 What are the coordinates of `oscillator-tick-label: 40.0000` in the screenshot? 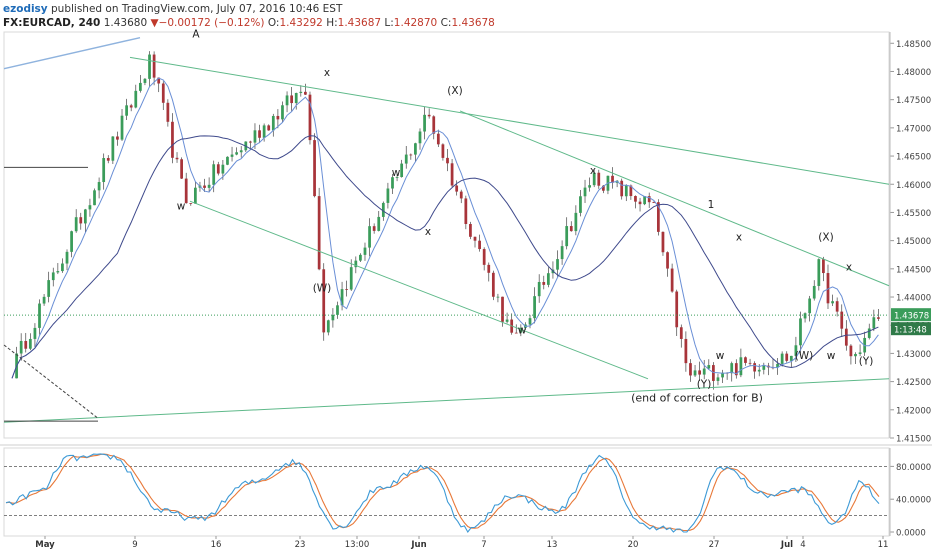 It's located at (913, 501).